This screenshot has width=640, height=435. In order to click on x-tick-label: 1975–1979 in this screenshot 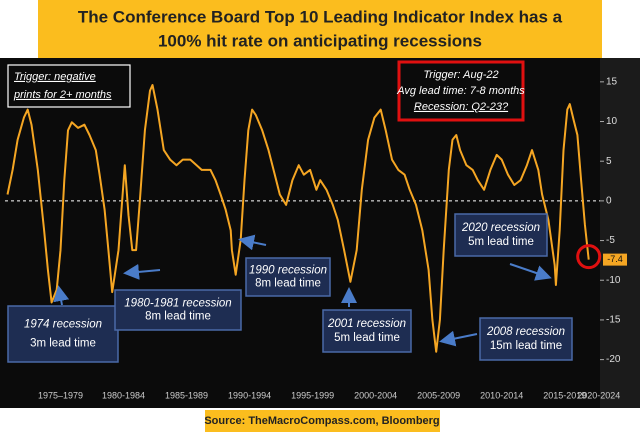, I will do `click(60, 395)`.